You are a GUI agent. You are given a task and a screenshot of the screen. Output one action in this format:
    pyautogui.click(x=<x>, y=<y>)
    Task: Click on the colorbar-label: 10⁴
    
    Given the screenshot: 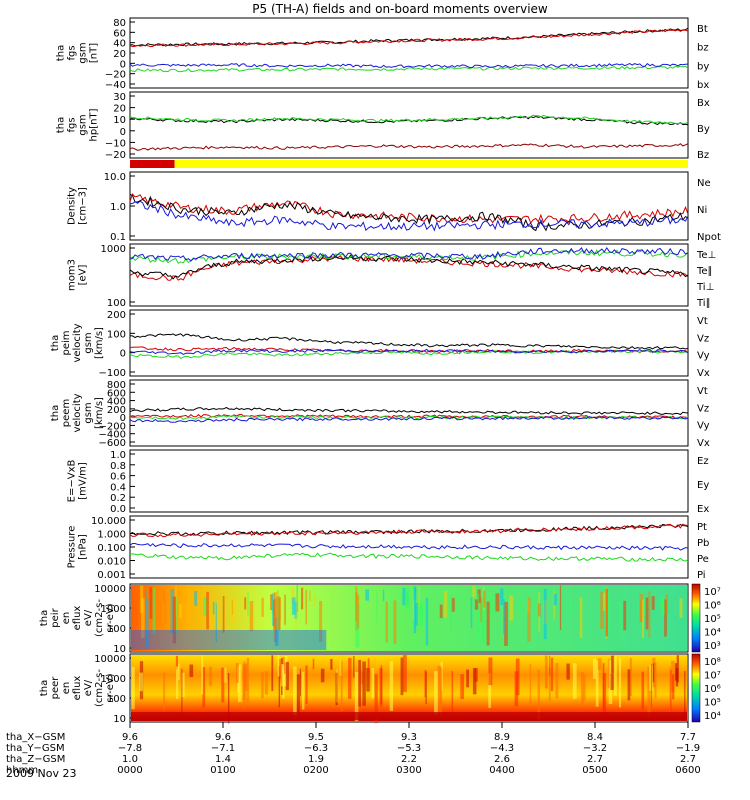 What is the action you would take?
    pyautogui.click(x=712, y=716)
    